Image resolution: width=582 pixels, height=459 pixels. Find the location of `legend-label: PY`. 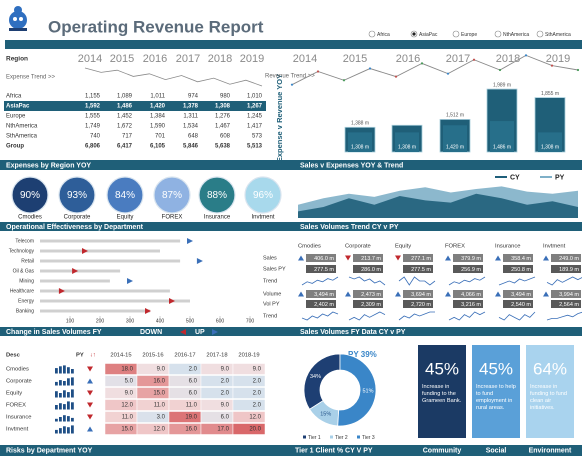

legend-label: PY is located at coordinates (560, 177).